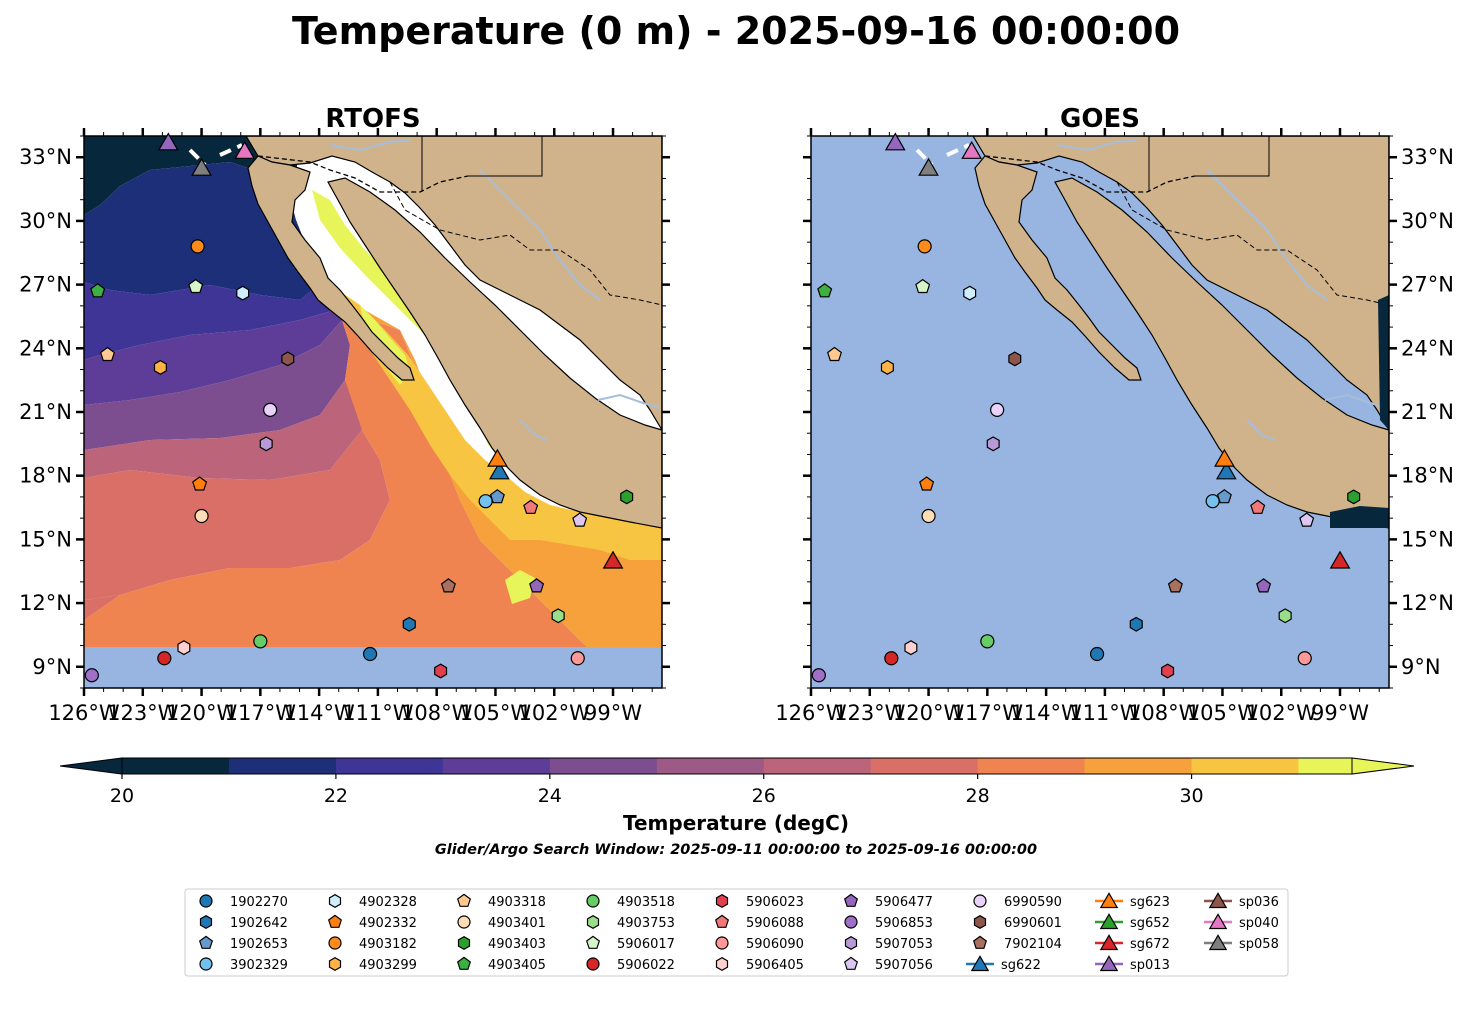  What do you see at coordinates (1383, 362) in the screenshot?
I see `goes-sst-patch-east` at bounding box center [1383, 362].